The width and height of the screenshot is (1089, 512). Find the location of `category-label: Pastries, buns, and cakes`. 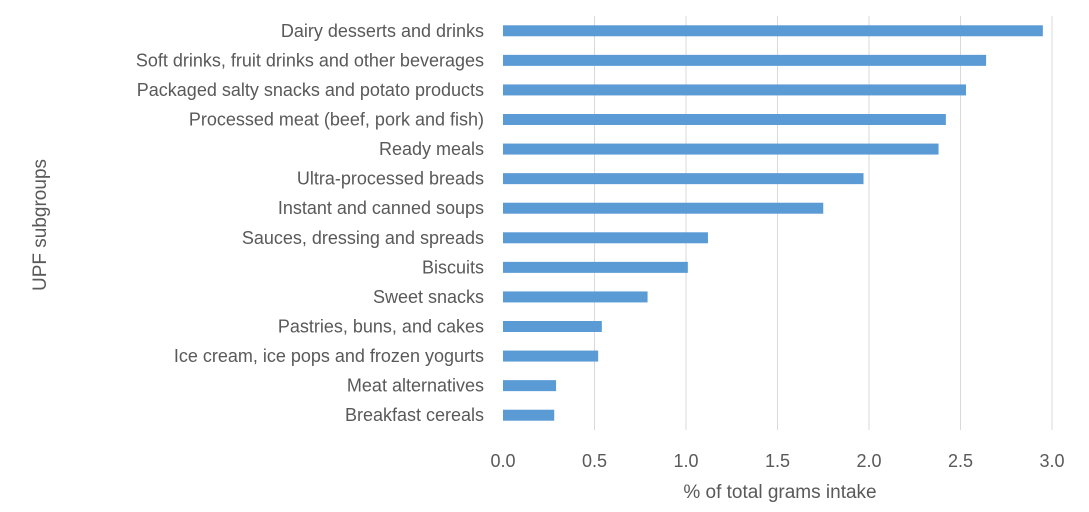

category-label: Pastries, buns, and cakes is located at coordinates (381, 327).